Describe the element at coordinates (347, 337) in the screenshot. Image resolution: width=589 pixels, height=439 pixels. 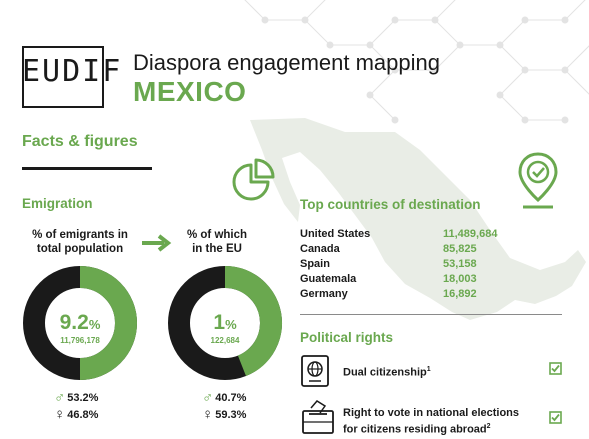
I see `political-rights-title: Political rights` at that location.